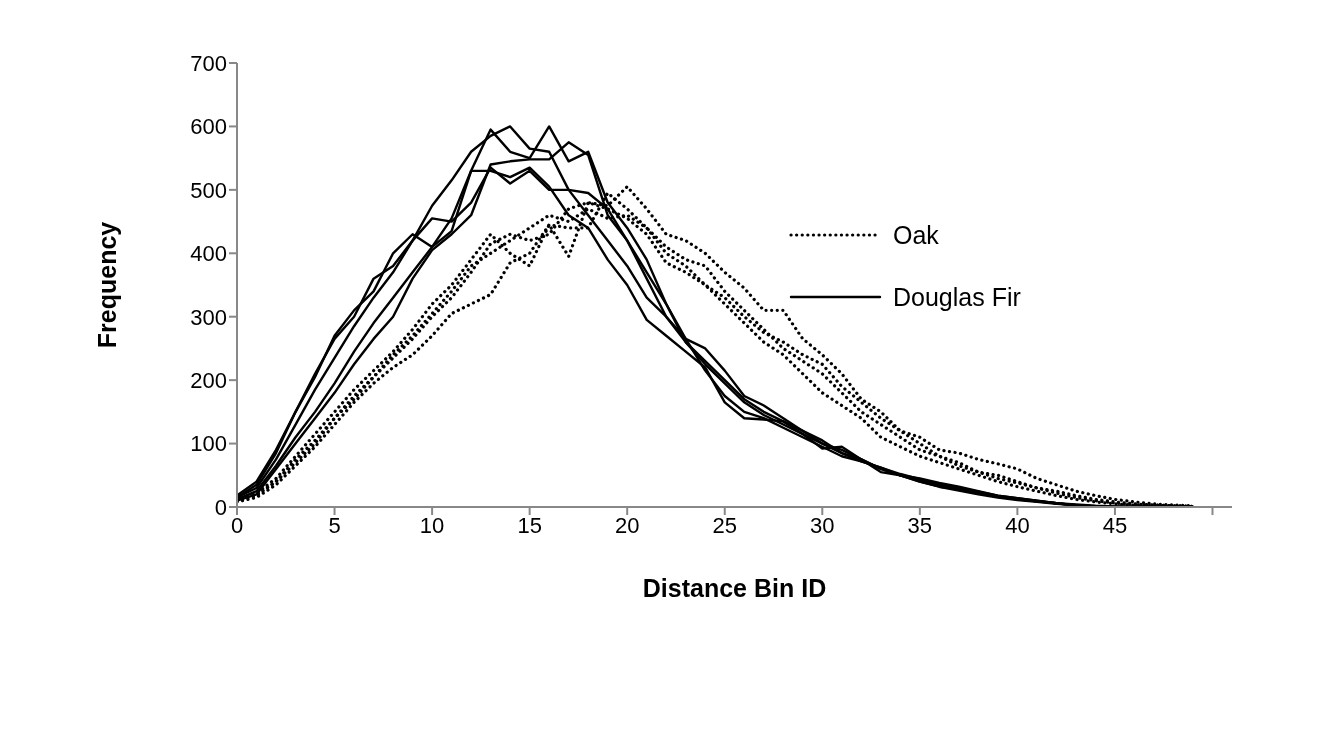 This screenshot has height=752, width=1343. Describe the element at coordinates (106, 285) in the screenshot. I see `y-axis-title: Frequency` at that location.